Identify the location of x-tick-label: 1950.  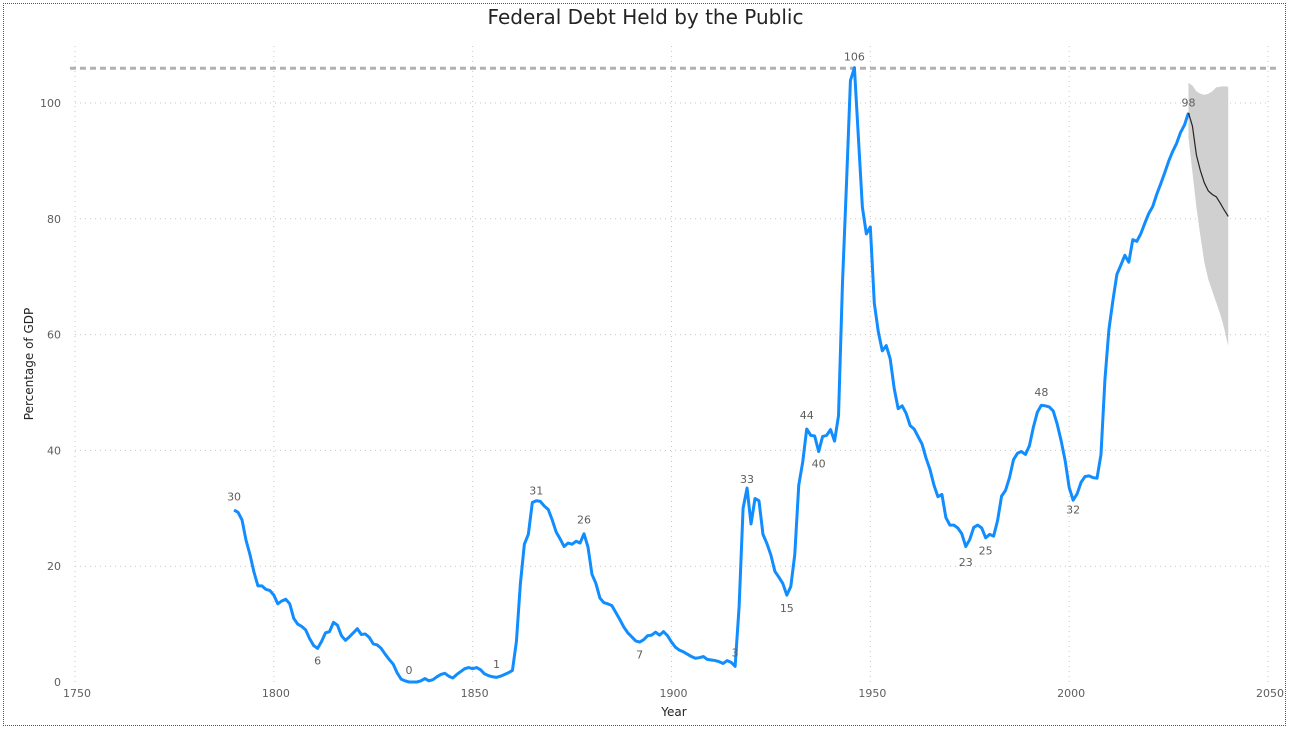
(872, 693).